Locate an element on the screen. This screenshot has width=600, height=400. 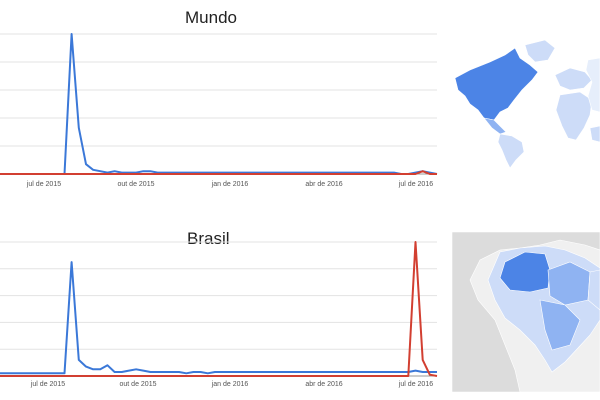
map-neighbor-countries is located at coordinates (525, 312).